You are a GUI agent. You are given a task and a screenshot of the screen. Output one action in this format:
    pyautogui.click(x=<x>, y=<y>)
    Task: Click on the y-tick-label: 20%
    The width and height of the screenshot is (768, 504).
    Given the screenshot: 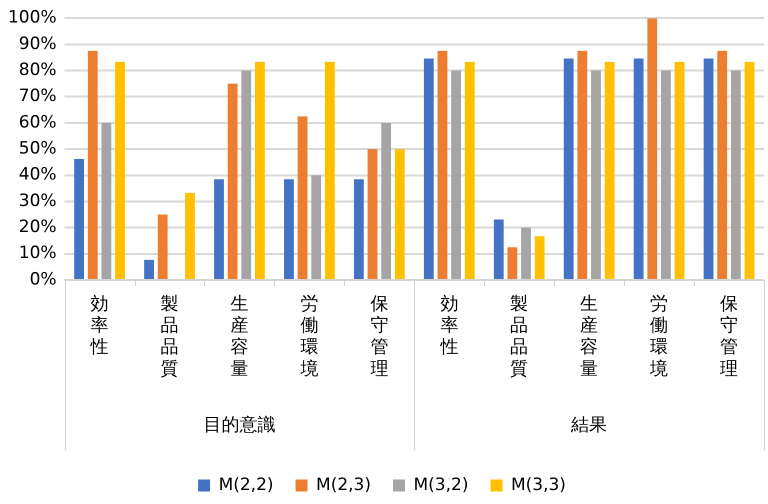 What is the action you would take?
    pyautogui.click(x=37, y=227)
    